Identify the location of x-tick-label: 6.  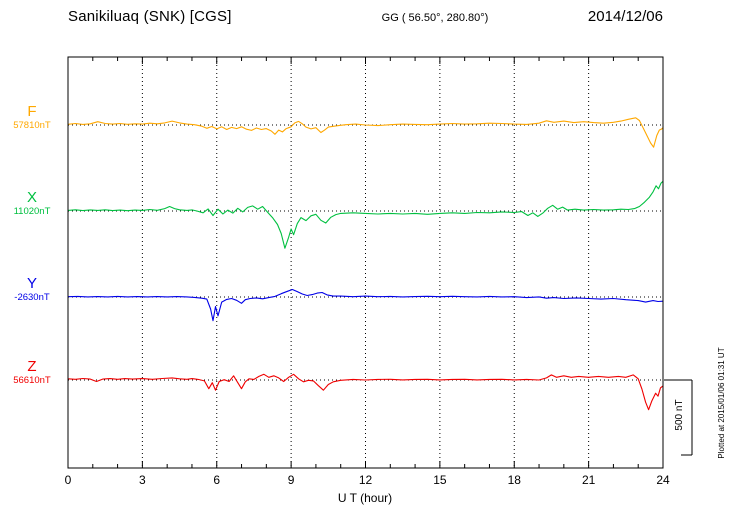
(217, 480).